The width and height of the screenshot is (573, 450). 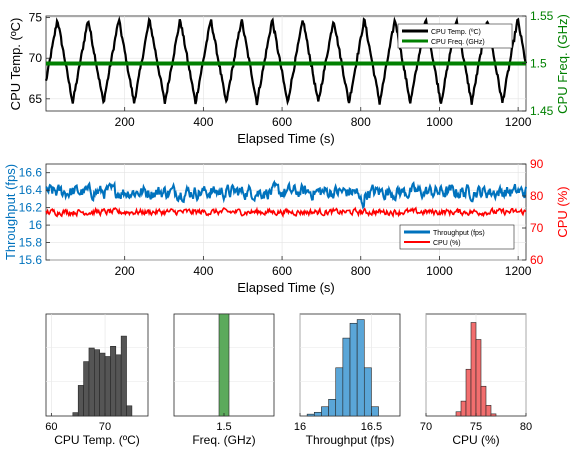 What do you see at coordinates (542, 111) in the screenshot?
I see `p1-ytick-label-right: 1.45` at bounding box center [542, 111].